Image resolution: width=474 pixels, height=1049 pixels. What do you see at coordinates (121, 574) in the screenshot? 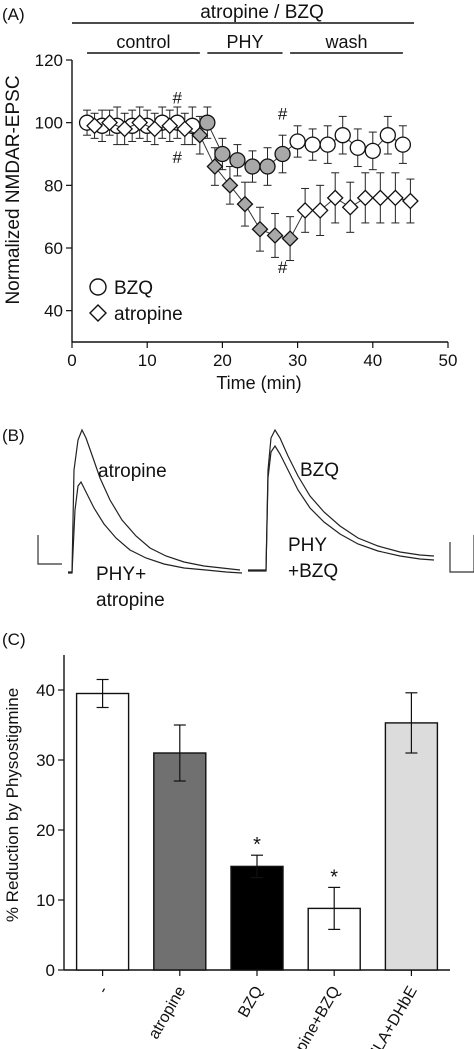
I see `trace-label-phy-plus: PHY+` at bounding box center [121, 574].